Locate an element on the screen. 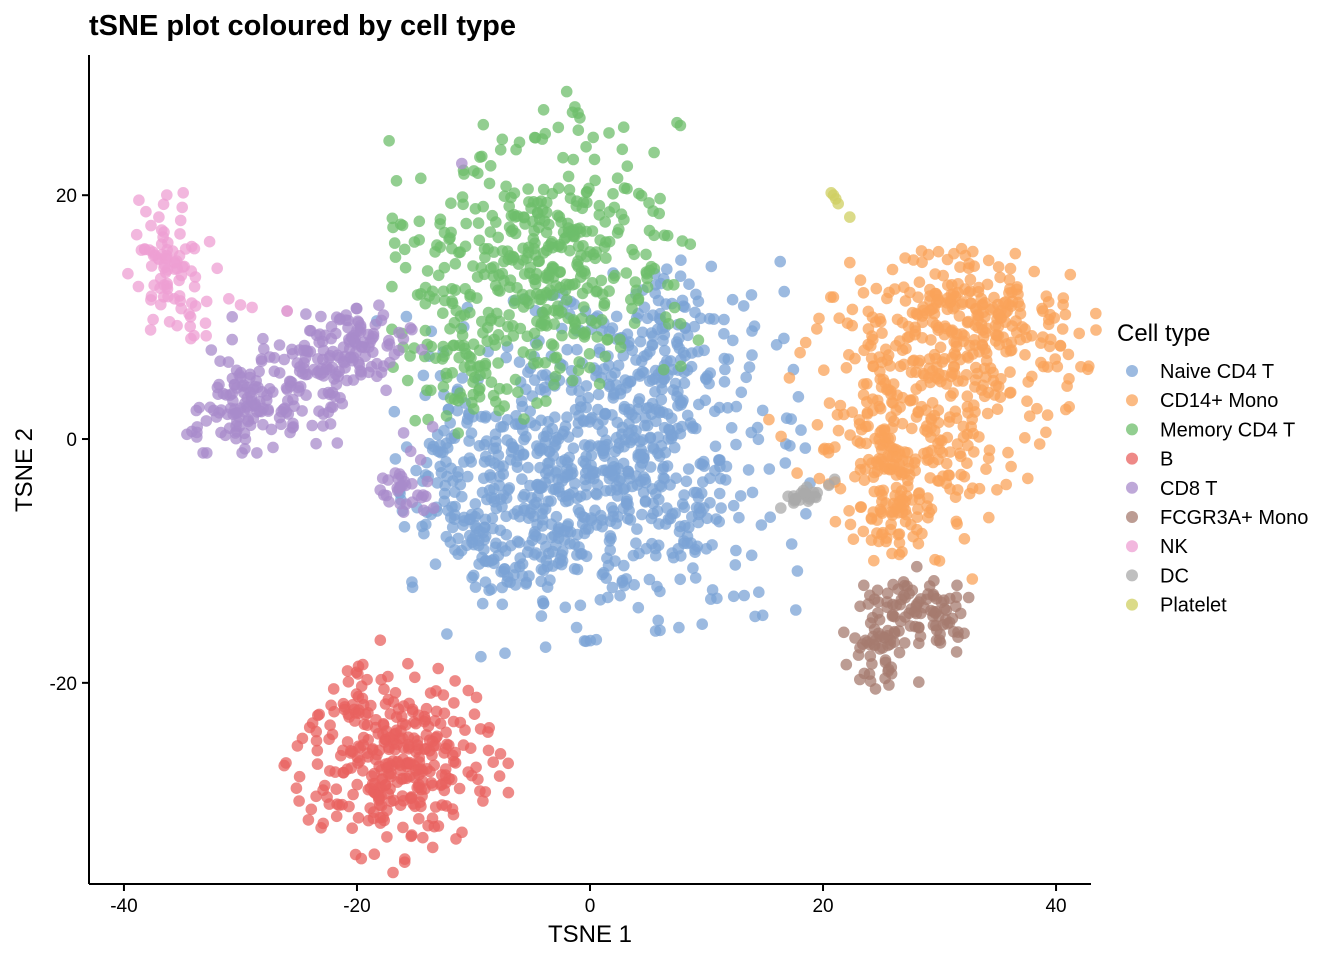 The image size is (1344, 960). chart-title: tSNE plot coloured by cell type is located at coordinates (302, 26).